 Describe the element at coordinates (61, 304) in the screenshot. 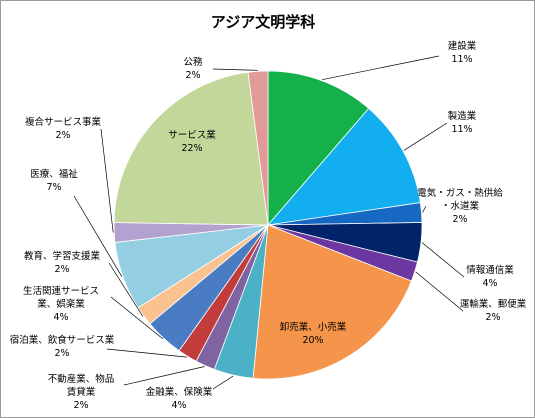

I see `data-label: 生活関連サービス業、娯楽業 4%` at that location.